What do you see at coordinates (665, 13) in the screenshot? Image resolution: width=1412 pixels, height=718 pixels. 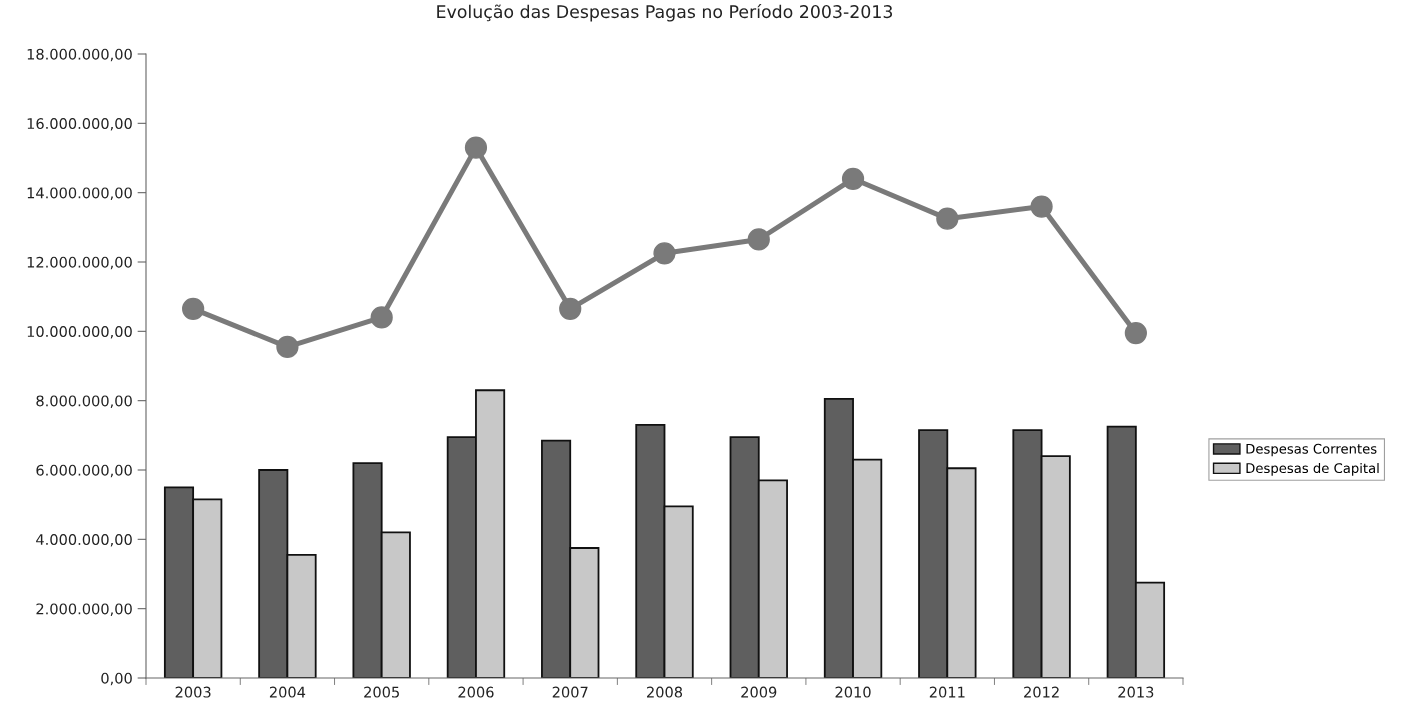 I see `chart-title: Evolução das Despesas Pagas no Período 2003-2013` at bounding box center [665, 13].